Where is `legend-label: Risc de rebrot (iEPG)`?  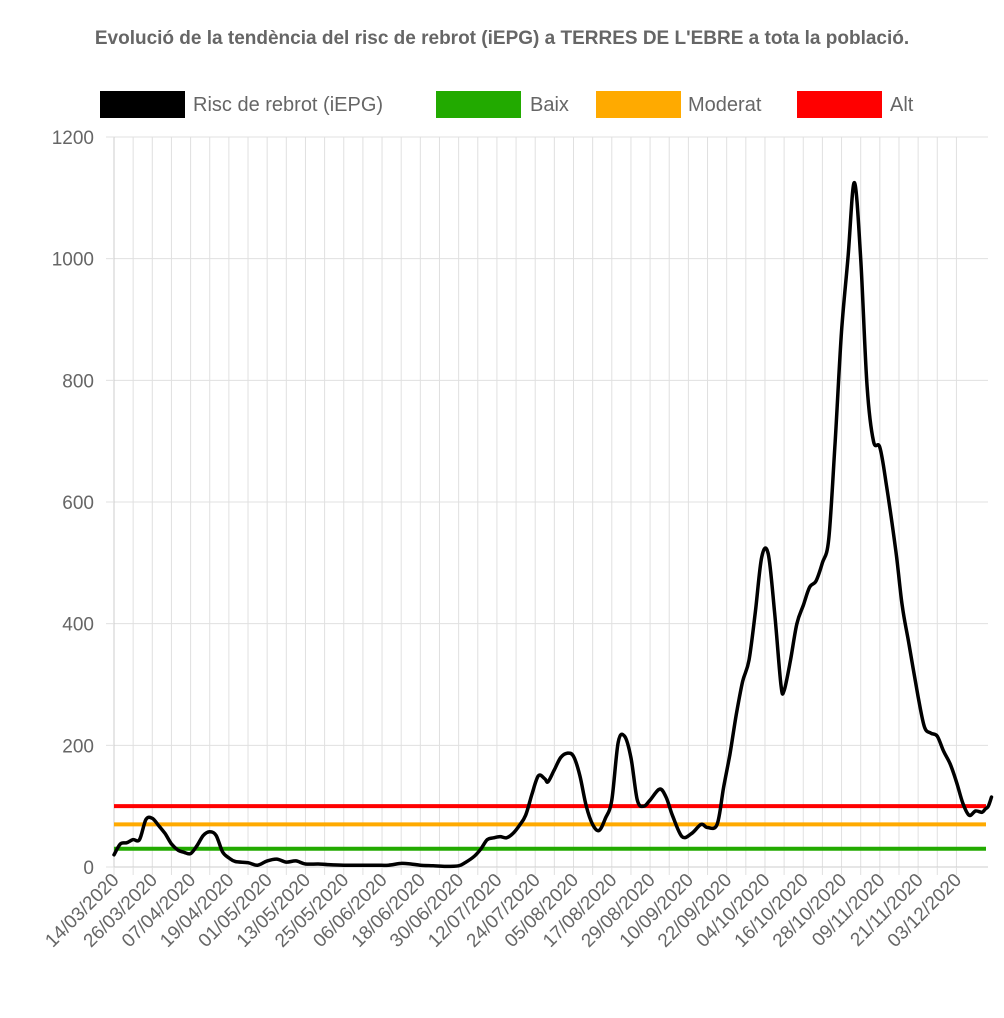 legend-label: Risc de rebrot (iEPG) is located at coordinates (288, 105).